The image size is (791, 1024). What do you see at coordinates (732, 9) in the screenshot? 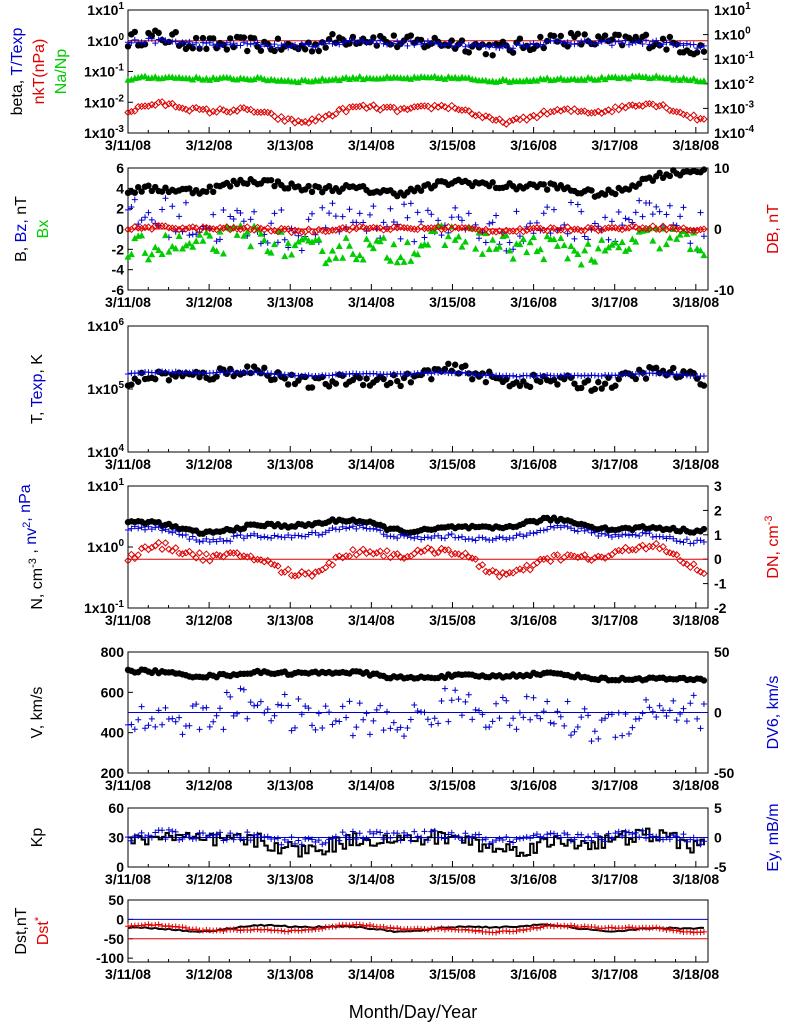
I see `right-tick-label: 1x101` at bounding box center [732, 9].